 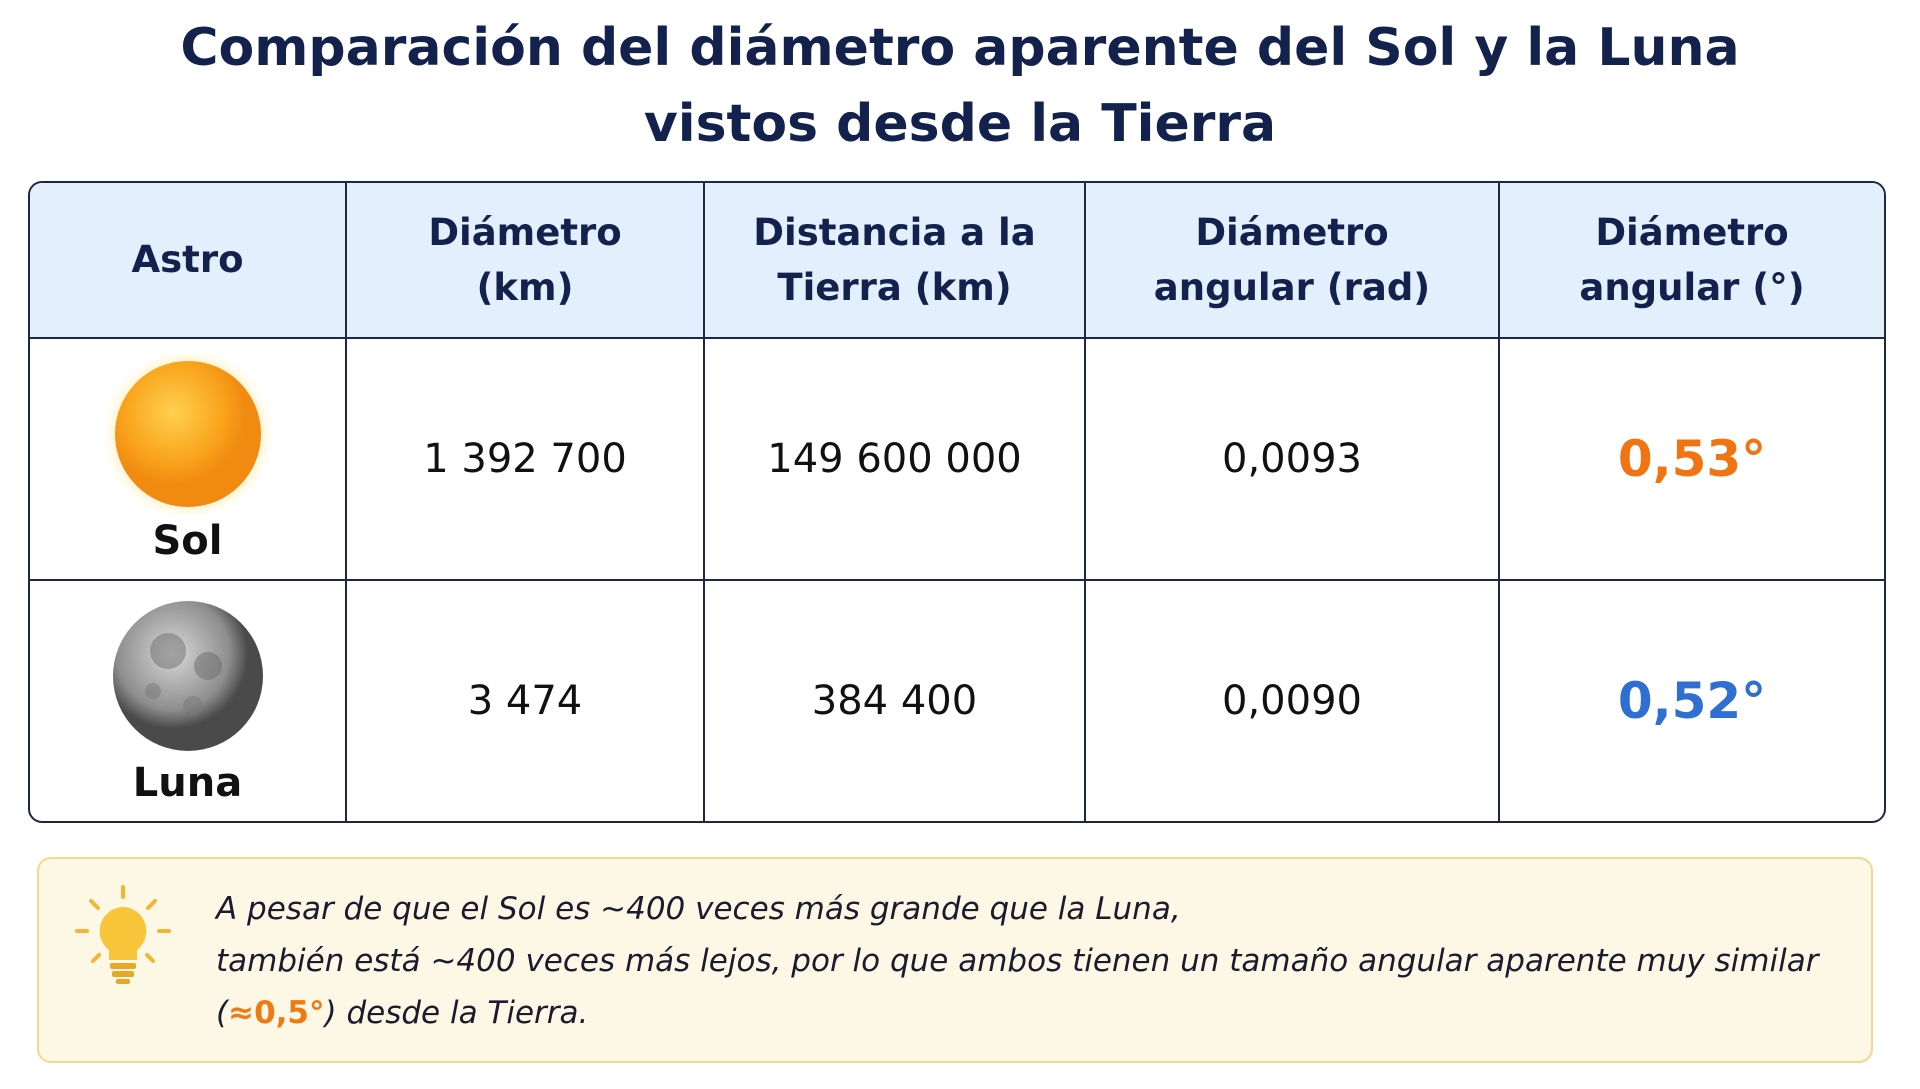 What do you see at coordinates (895, 701) in the screenshot?
I see `cell: 384 400` at bounding box center [895, 701].